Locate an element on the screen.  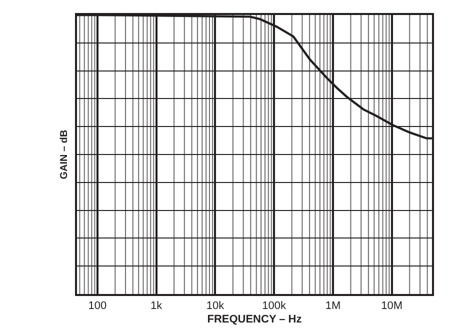
x-tick-label: 10k is located at coordinates (215, 306).